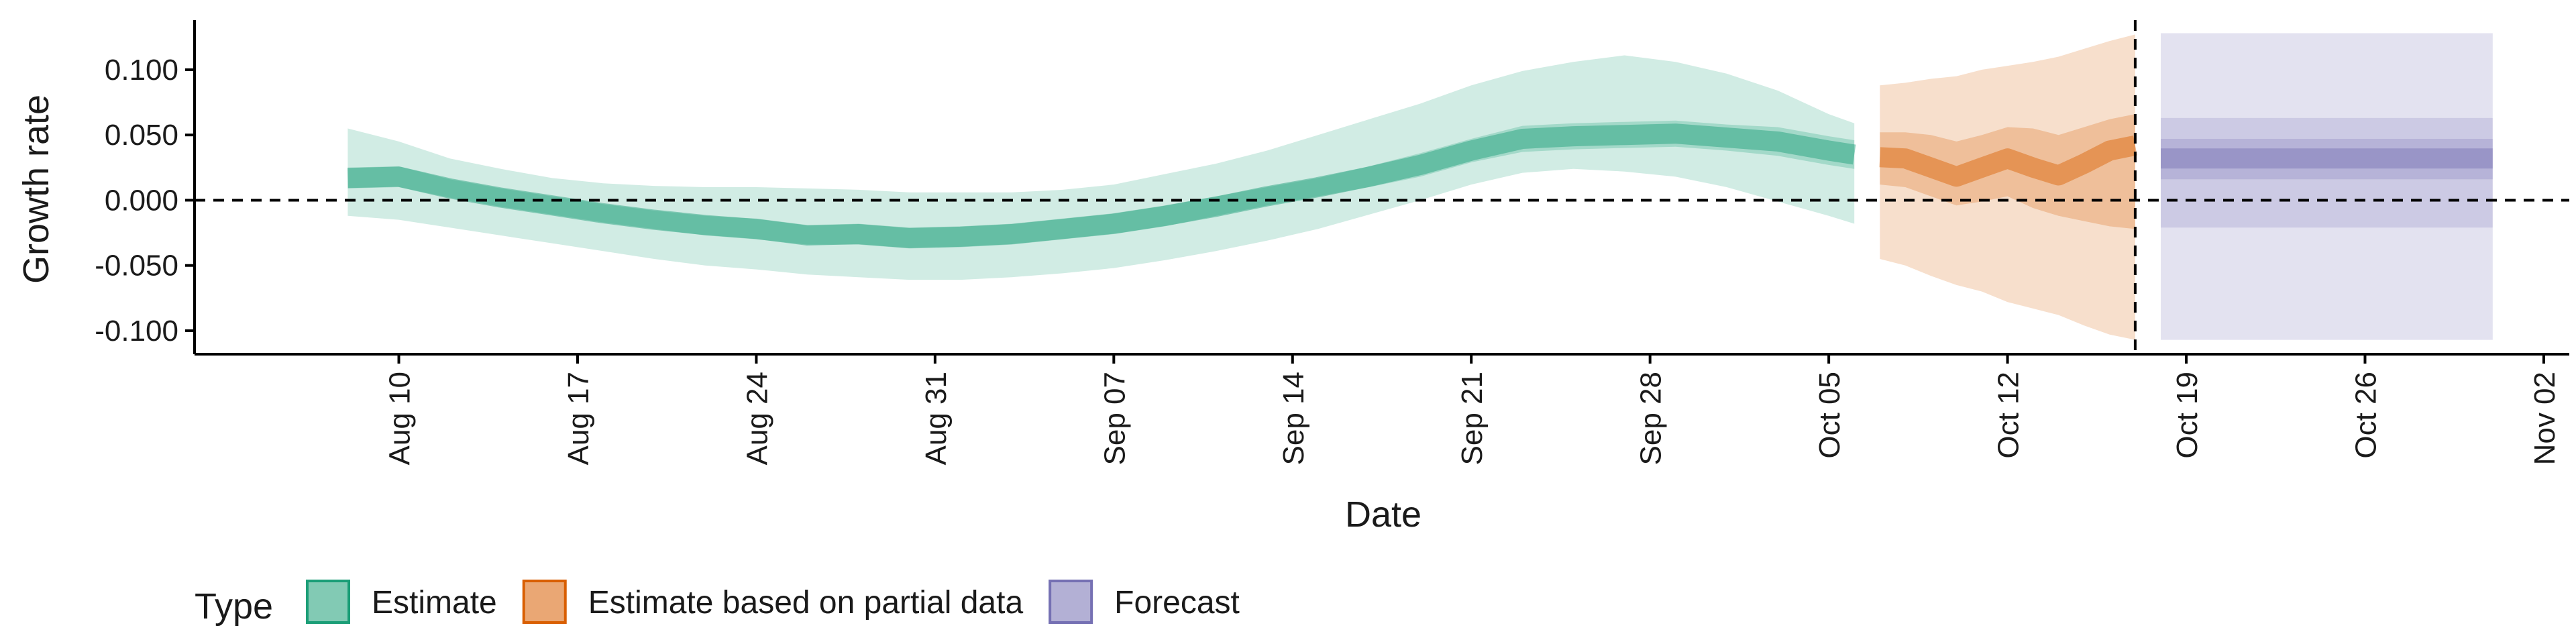  What do you see at coordinates (136, 331) in the screenshot?
I see `y-tick-label: -0.100` at bounding box center [136, 331].